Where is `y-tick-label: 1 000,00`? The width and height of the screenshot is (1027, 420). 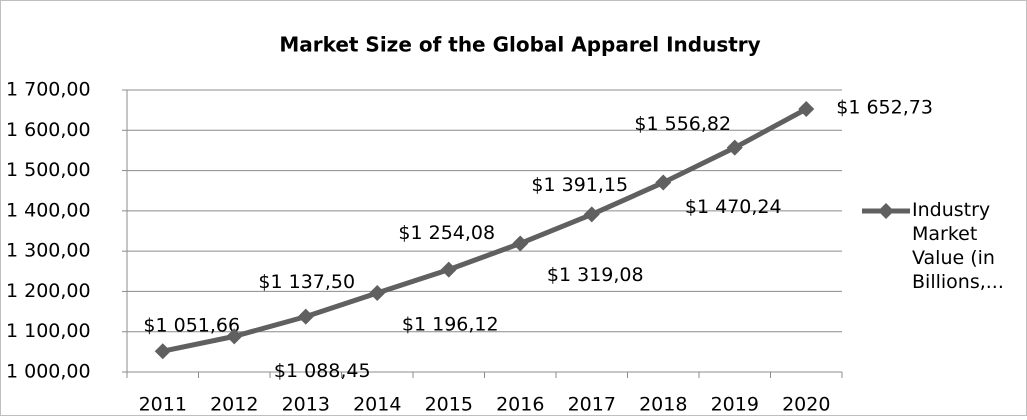
y-tick-label: 1 000,00 is located at coordinates (48, 372).